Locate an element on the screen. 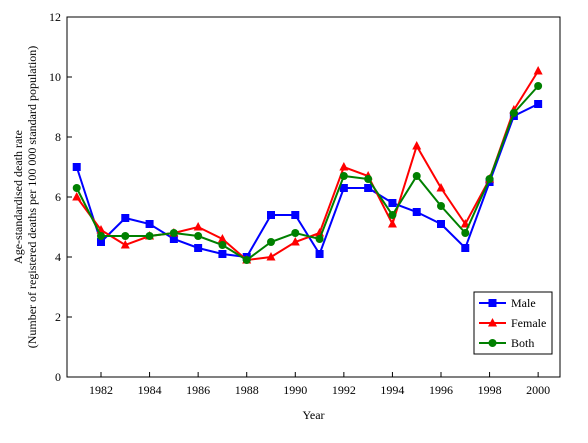 The image size is (588, 443). chart-legend: Male Female Both is located at coordinates (513, 323).